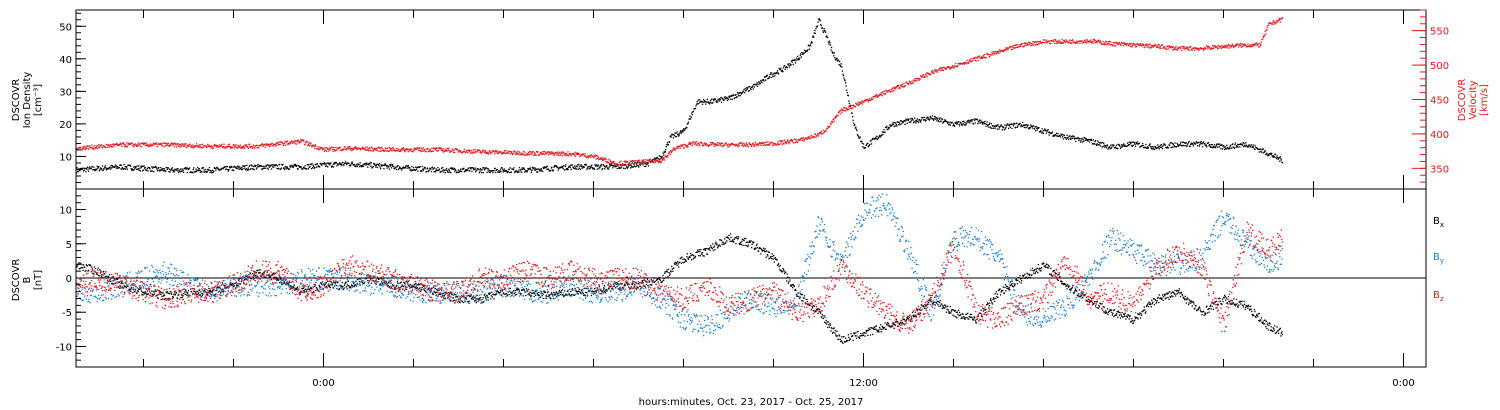 The height and width of the screenshot is (410, 1500). Describe the element at coordinates (65, 60) in the screenshot. I see `density-tick-label: 40` at that location.